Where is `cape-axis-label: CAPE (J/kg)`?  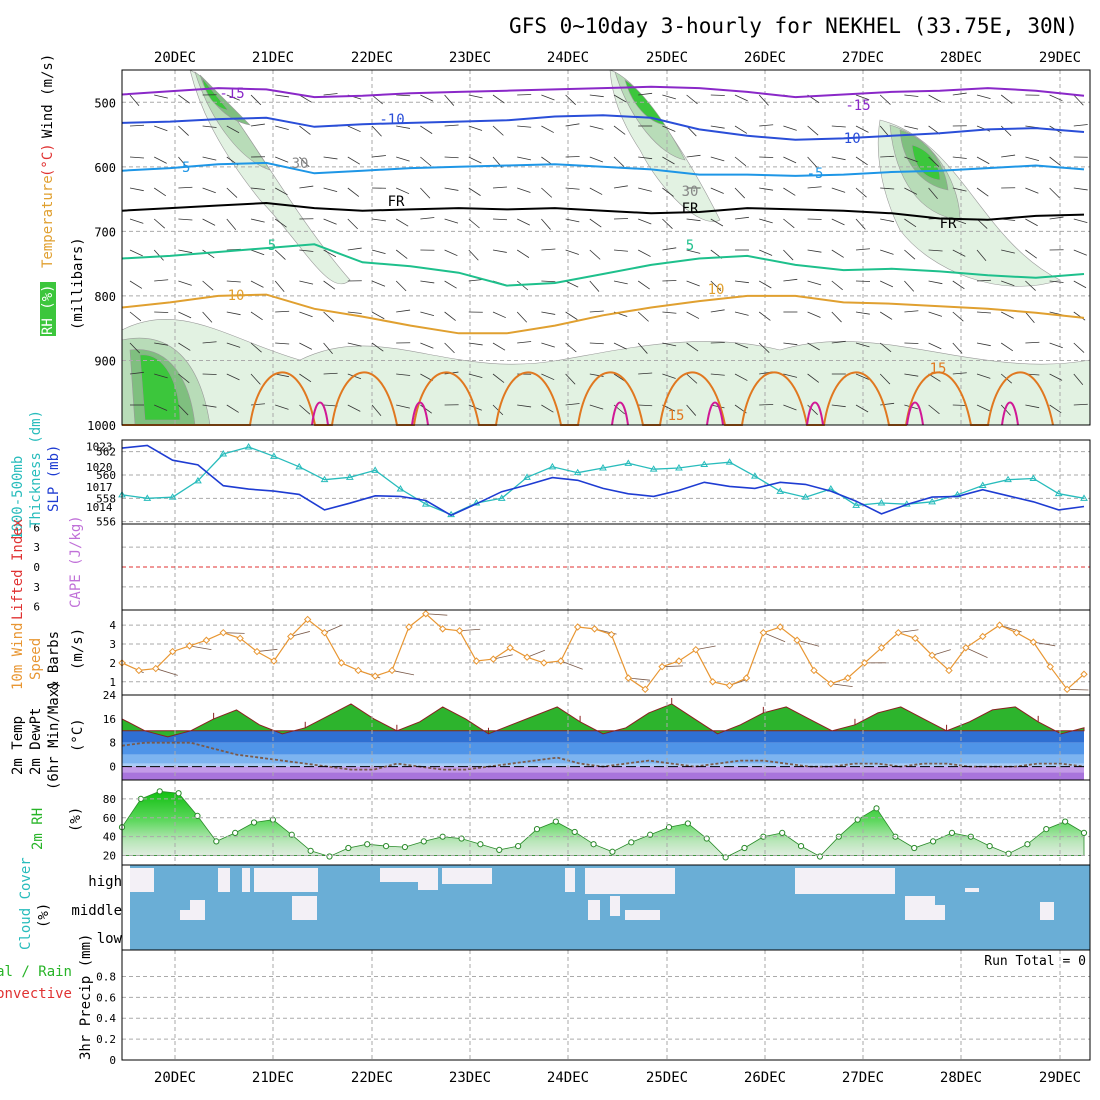
cape-axis-label: CAPE (J/kg) is located at coordinates (76, 561).